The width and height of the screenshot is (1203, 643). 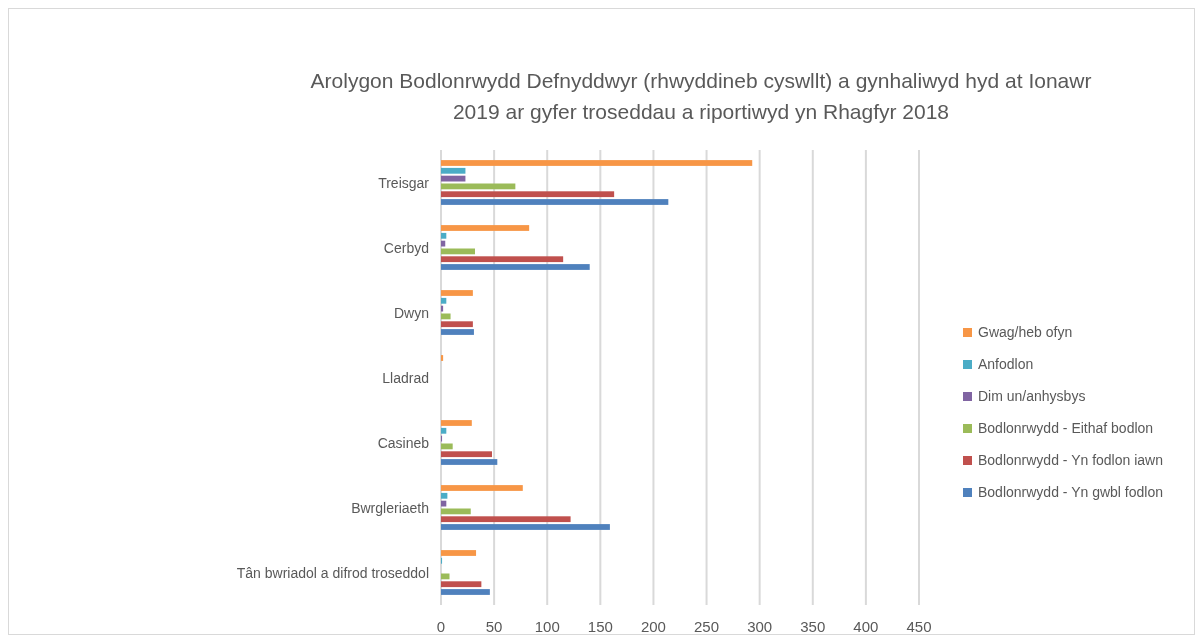 I want to click on legend-label: Bodlonrwydd - Yn fodlon iawn, so click(x=1070, y=460).